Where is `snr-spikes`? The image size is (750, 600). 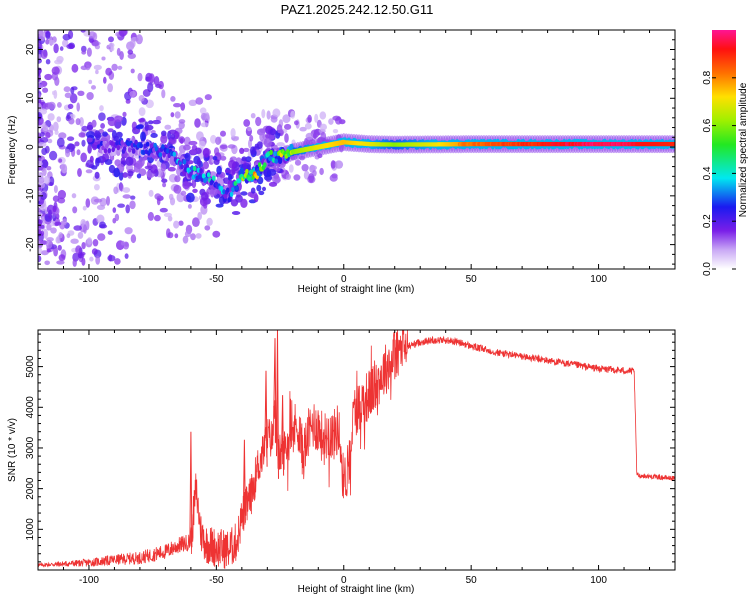
snr-spikes is located at coordinates (237, 439).